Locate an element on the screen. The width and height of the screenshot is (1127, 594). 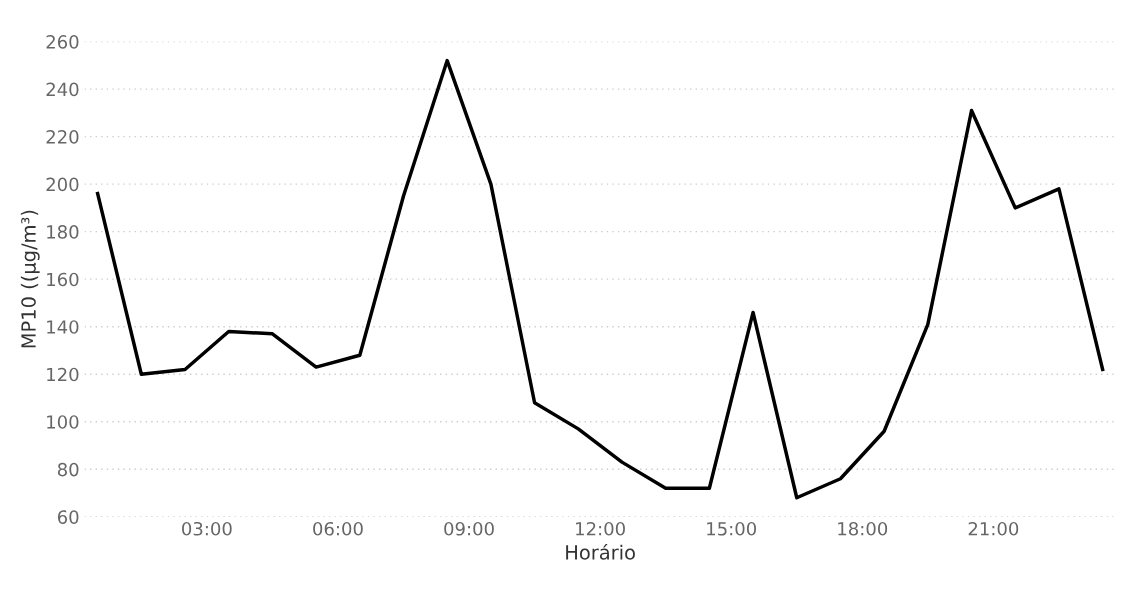
y-tick-label: 240 is located at coordinates (62, 89).